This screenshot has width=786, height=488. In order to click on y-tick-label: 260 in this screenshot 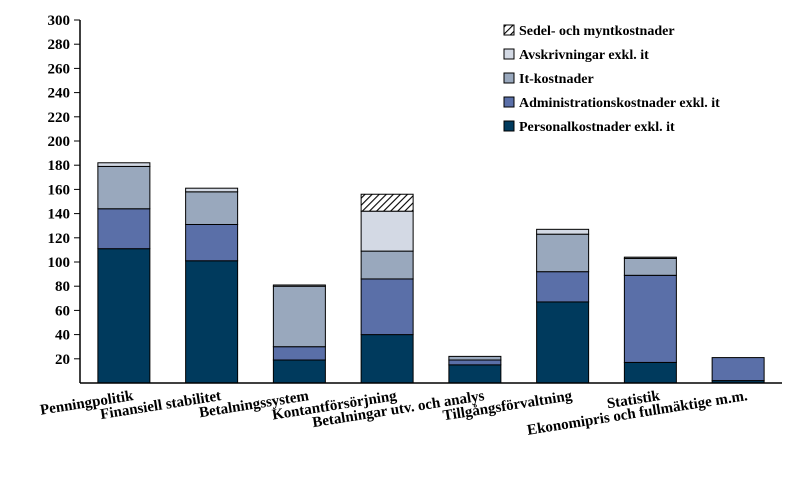, I will do `click(59, 69)`.